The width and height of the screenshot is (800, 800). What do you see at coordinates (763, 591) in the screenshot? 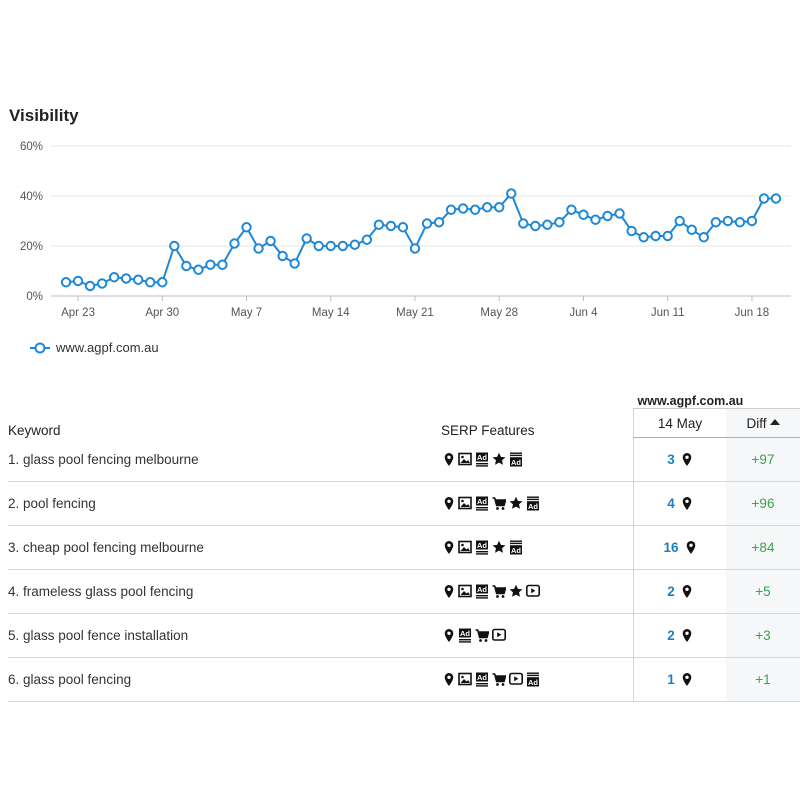
I see `diff-cell: +5` at bounding box center [763, 591].